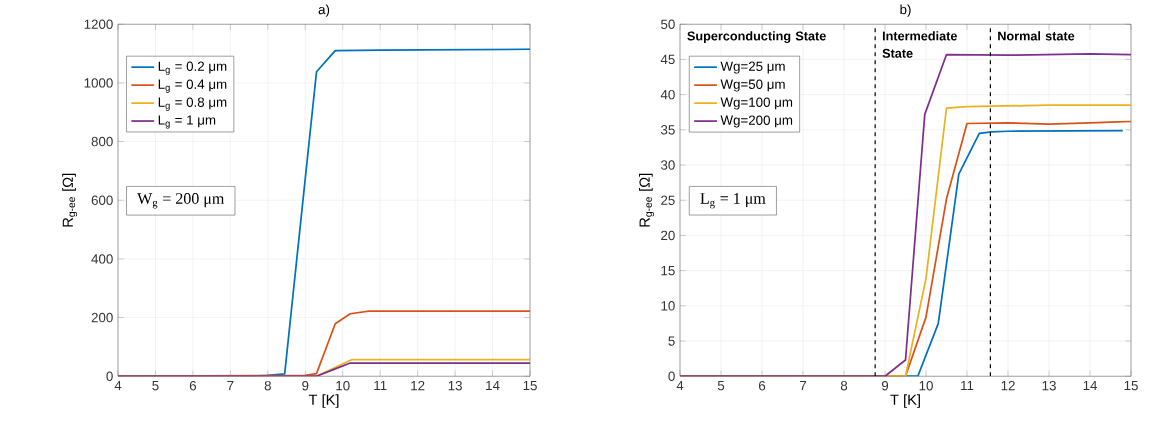  What do you see at coordinates (187, 122) in the screenshot?
I see `legend-label: L$_{g}$ = 1 μm` at bounding box center [187, 122].